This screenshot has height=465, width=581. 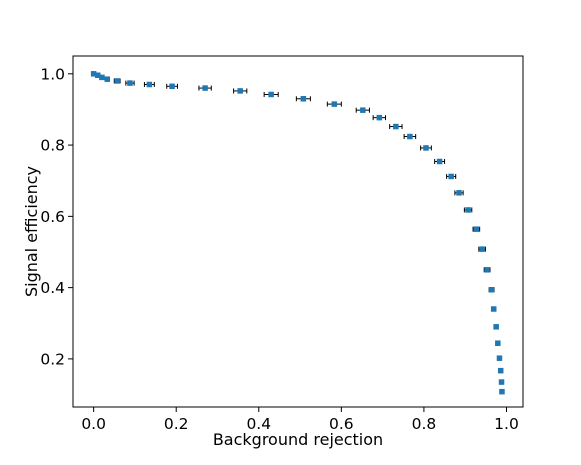 I want to click on y-tick-label: 0.2, so click(x=52, y=359).